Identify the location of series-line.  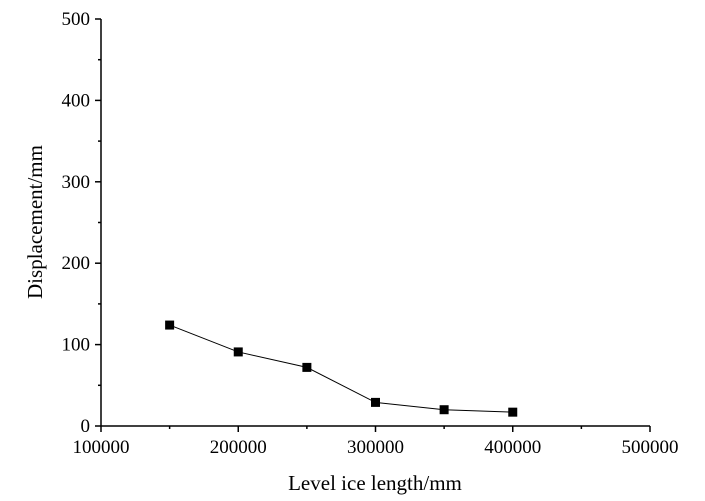
(341, 368).